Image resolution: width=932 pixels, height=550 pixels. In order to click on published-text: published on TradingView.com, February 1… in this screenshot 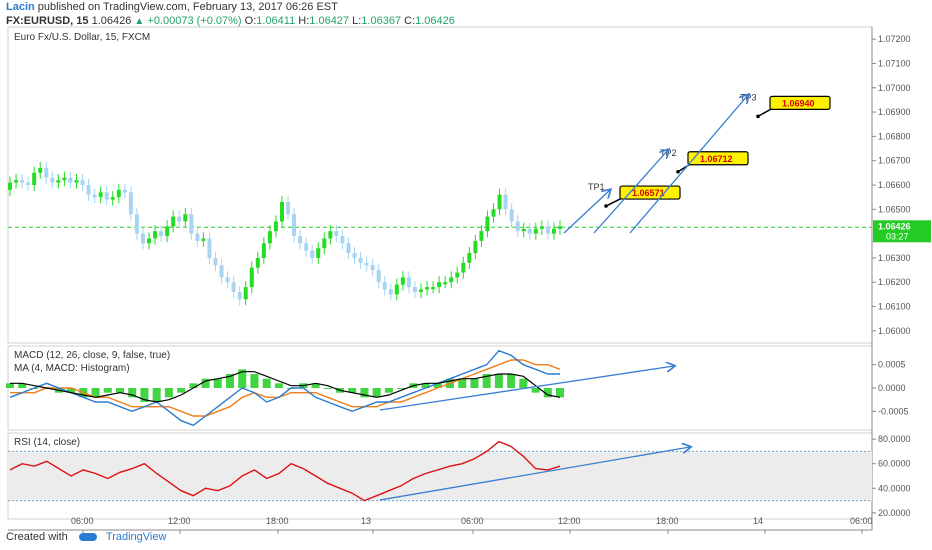, I will do `click(187, 7)`.